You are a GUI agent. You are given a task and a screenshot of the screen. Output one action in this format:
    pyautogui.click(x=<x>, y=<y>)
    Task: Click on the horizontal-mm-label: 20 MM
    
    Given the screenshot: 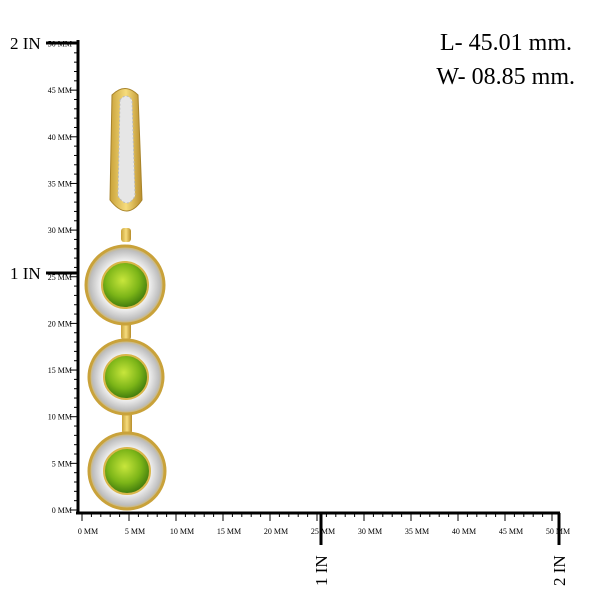 What is the action you would take?
    pyautogui.click(x=276, y=531)
    